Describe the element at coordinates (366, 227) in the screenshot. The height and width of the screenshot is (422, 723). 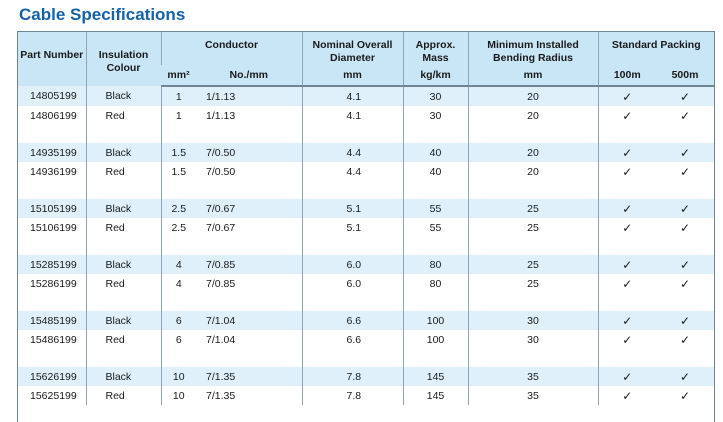
I see `table-row: 15106199 Red 2.5 7/0.67 5.1 55 25 ✓ ✓` at that location.